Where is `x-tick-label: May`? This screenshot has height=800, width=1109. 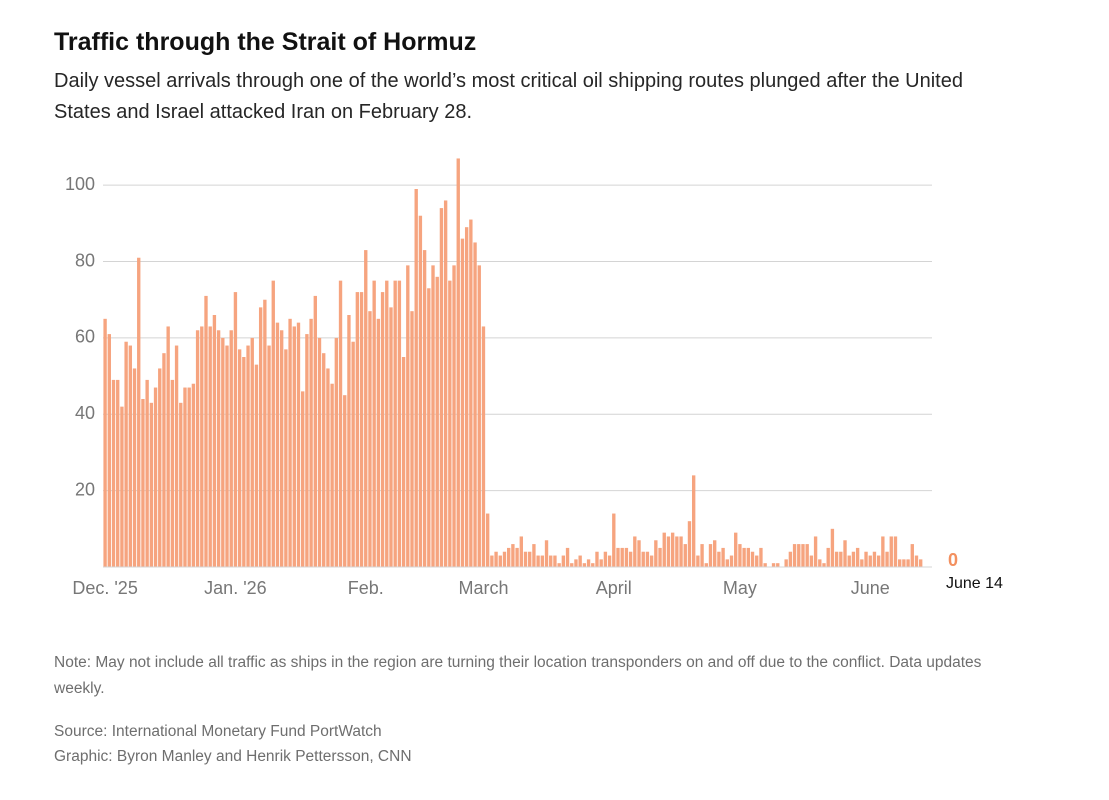 x-tick-label: May is located at coordinates (740, 588).